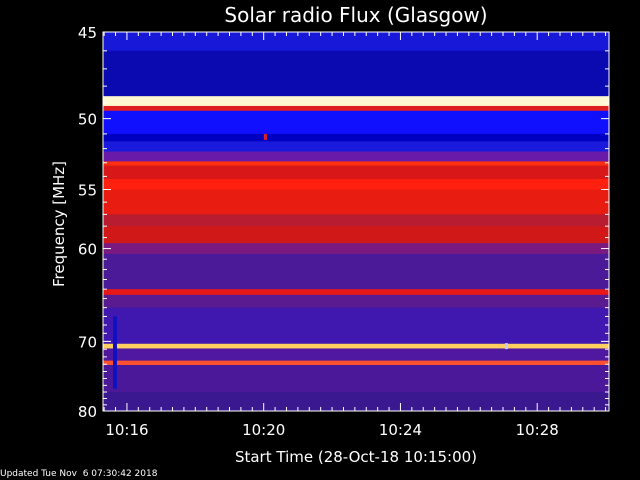 The height and width of the screenshot is (480, 640). I want to click on vertical-streak, so click(114, 352).